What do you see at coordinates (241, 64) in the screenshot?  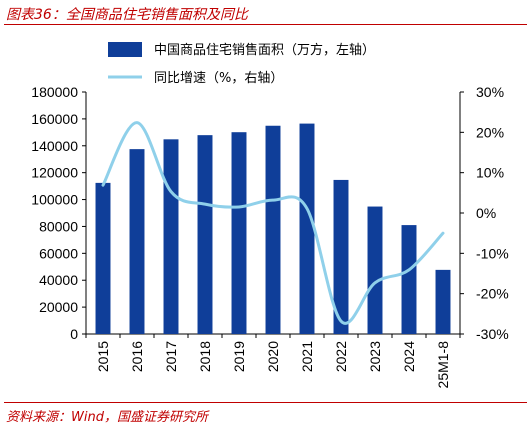 I see `legend: 中国商品住宅销售面积（万方，左轴） 同比增速（%，右轴）` at bounding box center [241, 64].